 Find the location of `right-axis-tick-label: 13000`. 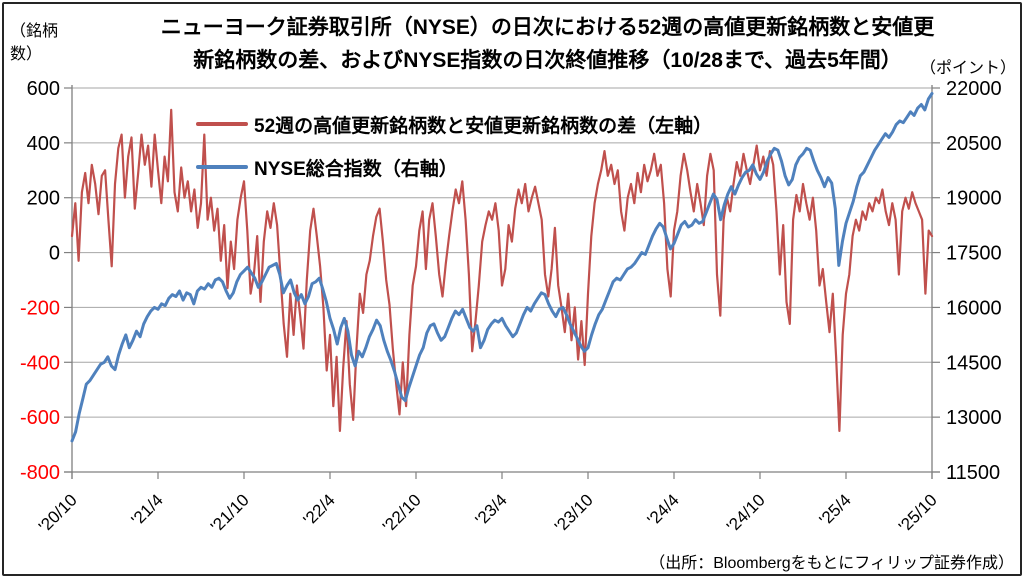

right-axis-tick-label: 13000 is located at coordinates (974, 418).